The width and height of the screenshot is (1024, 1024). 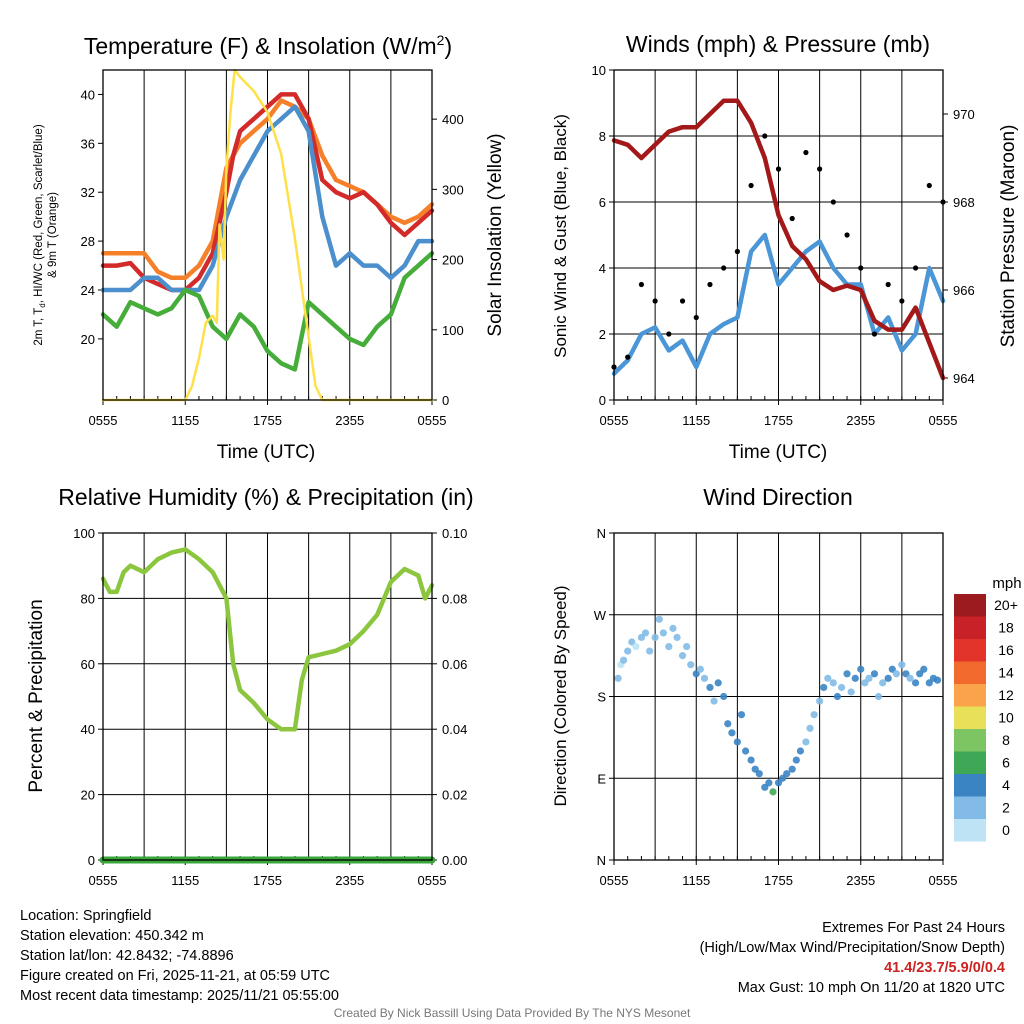 I want to click on rh-y-tick-label: 20, so click(x=88, y=795).